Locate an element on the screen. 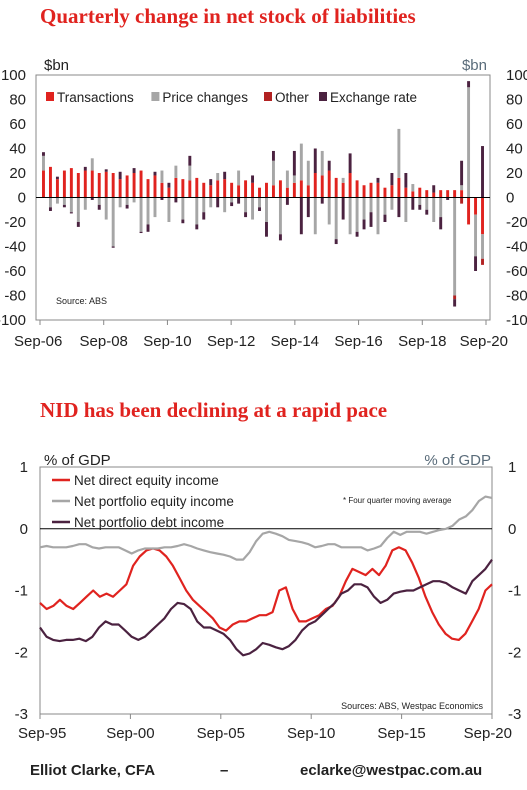 Image resolution: width=527 pixels, height=790 pixels. chart2-title: NID has been declining at a rapid pace is located at coordinates (214, 410).